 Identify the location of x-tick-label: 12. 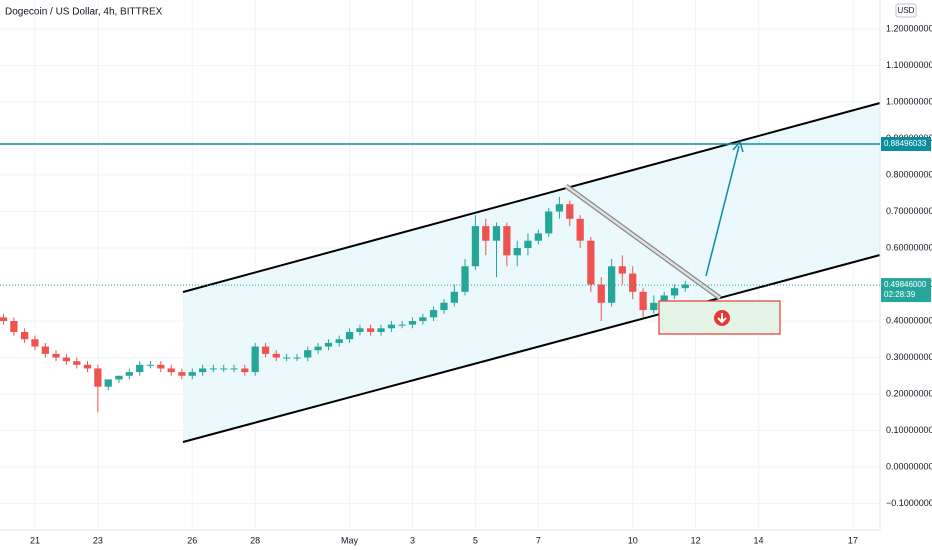
(696, 540).